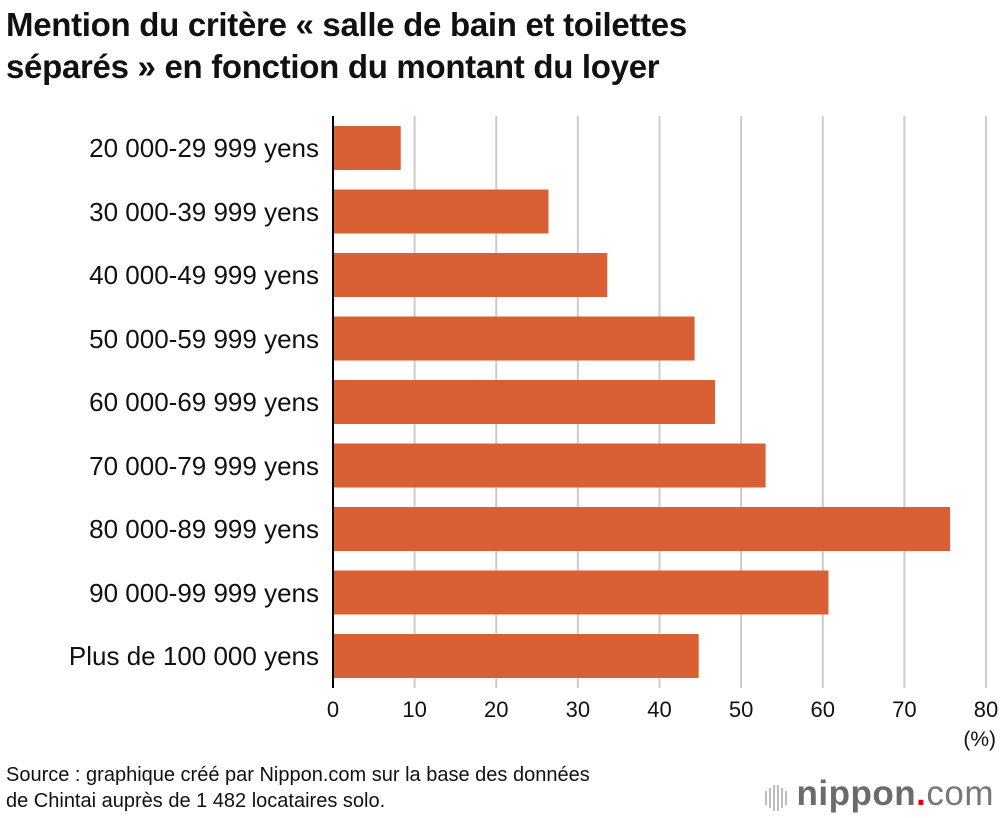 The height and width of the screenshot is (818, 1000). Describe the element at coordinates (204, 529) in the screenshot. I see `category-label: 80 000-89 999 yens` at that location.